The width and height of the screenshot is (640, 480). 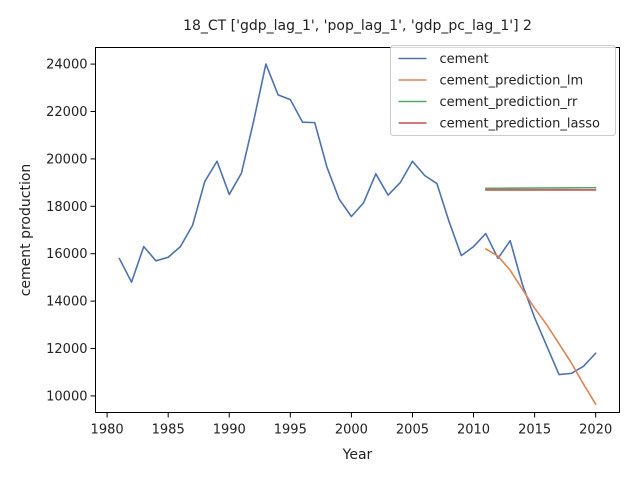 What do you see at coordinates (595, 430) in the screenshot?
I see `x-tick-label: 2020` at bounding box center [595, 430].